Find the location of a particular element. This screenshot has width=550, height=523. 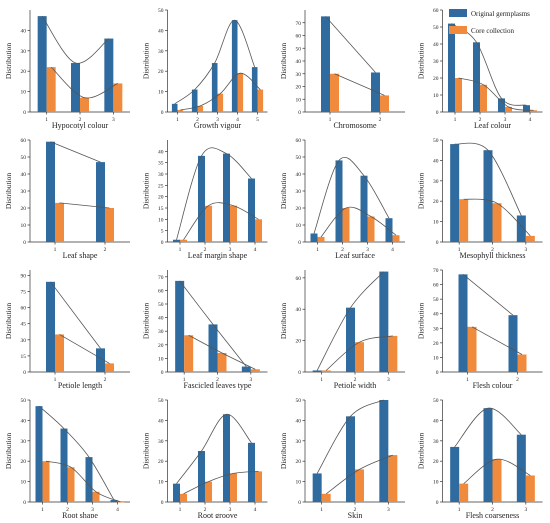

chart-title: Hypocotyl colour is located at coordinates (80, 125).